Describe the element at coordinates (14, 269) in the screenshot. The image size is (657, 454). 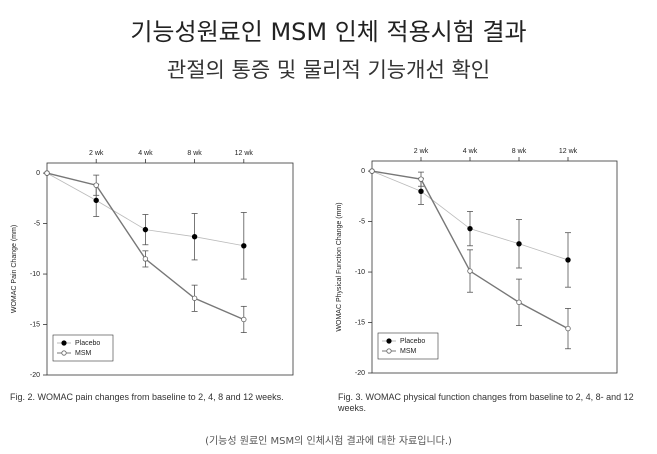
I see `y-axis-label: WOMAC Pain Change (mm)` at that location.